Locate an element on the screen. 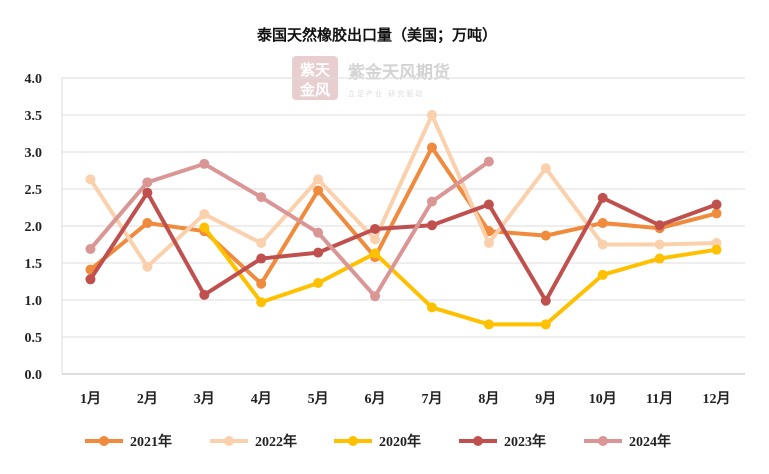  y-tick-label: 0.5 is located at coordinates (34, 338).